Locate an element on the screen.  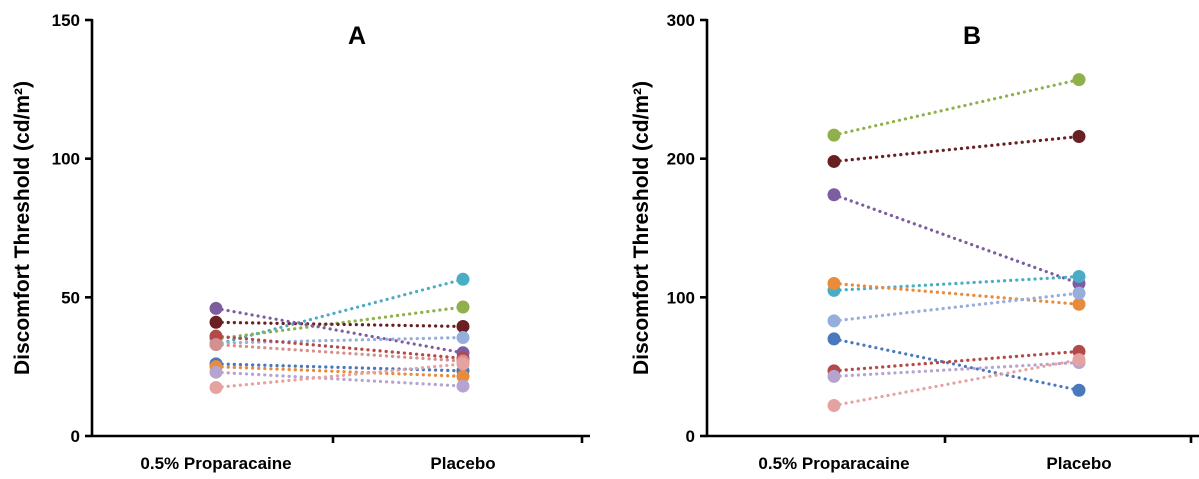
y-tick-label-a: 100 is located at coordinates (66, 159).